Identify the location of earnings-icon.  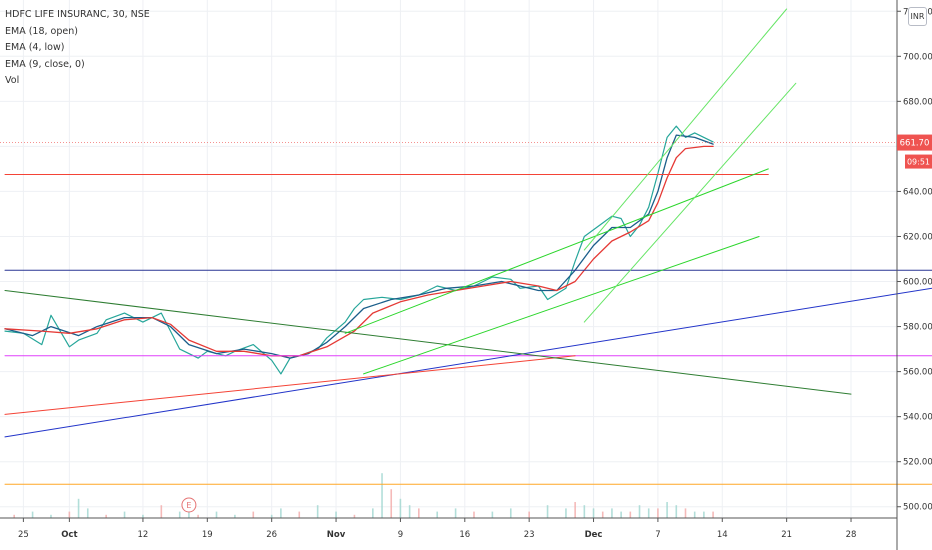
(189, 505).